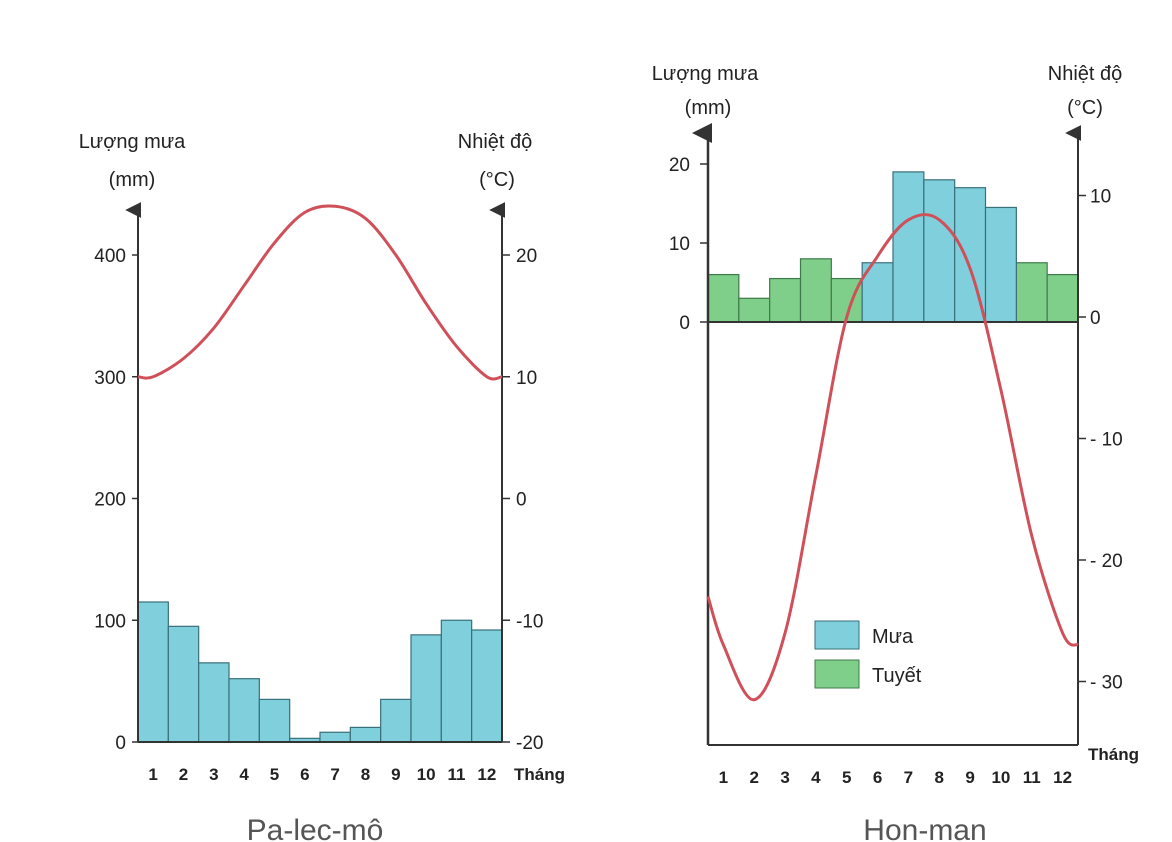 The width and height of the screenshot is (1172, 842). Describe the element at coordinates (529, 743) in the screenshot. I see `right-tick-label: -20` at that location.